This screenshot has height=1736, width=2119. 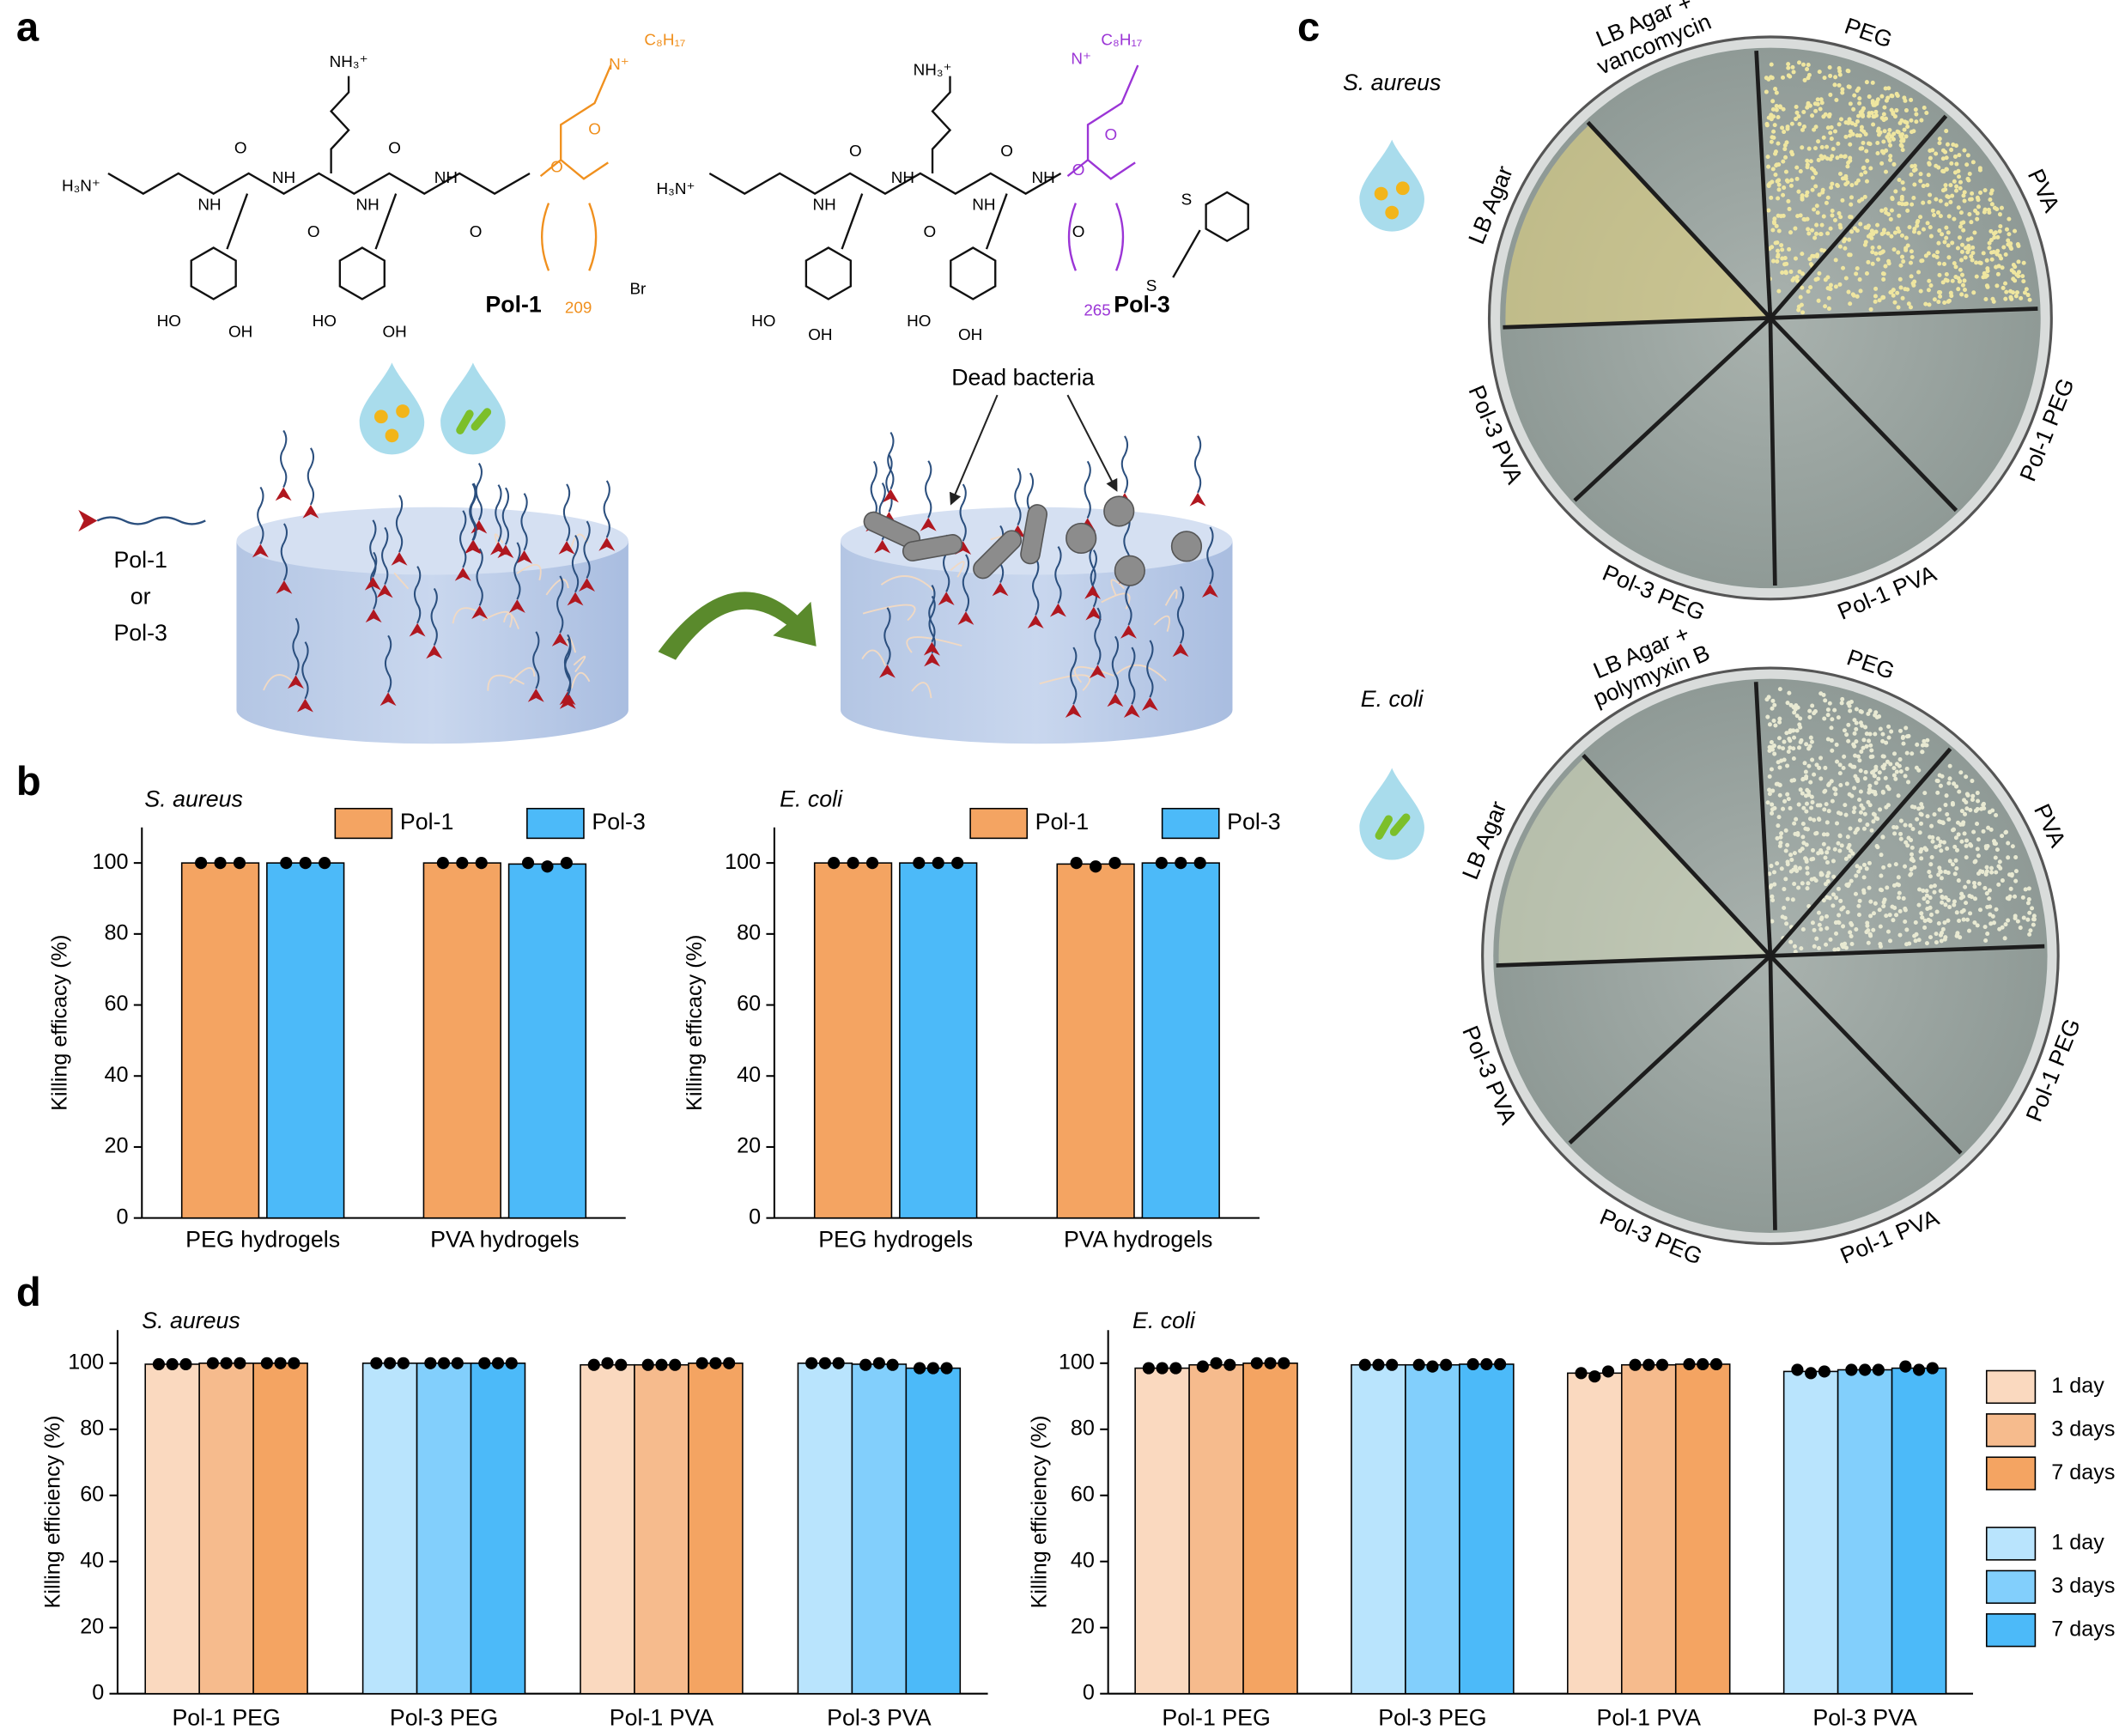 I want to click on atom-label: OH, so click(x=394, y=333).